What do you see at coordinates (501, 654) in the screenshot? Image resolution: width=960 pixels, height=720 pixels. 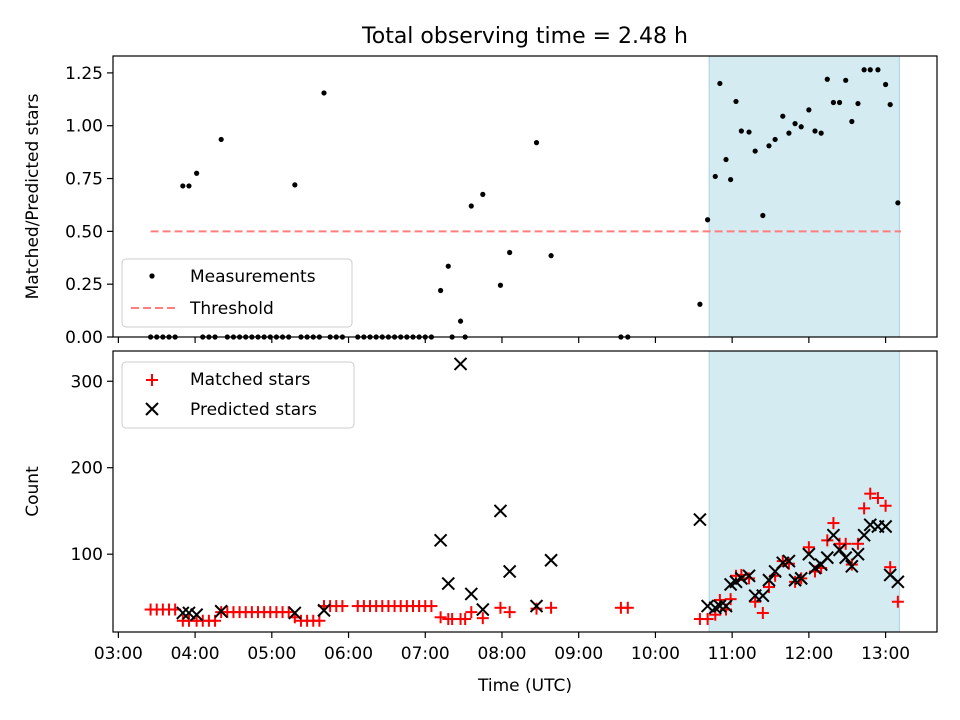 I see `x-tick-label: 08:00` at bounding box center [501, 654].